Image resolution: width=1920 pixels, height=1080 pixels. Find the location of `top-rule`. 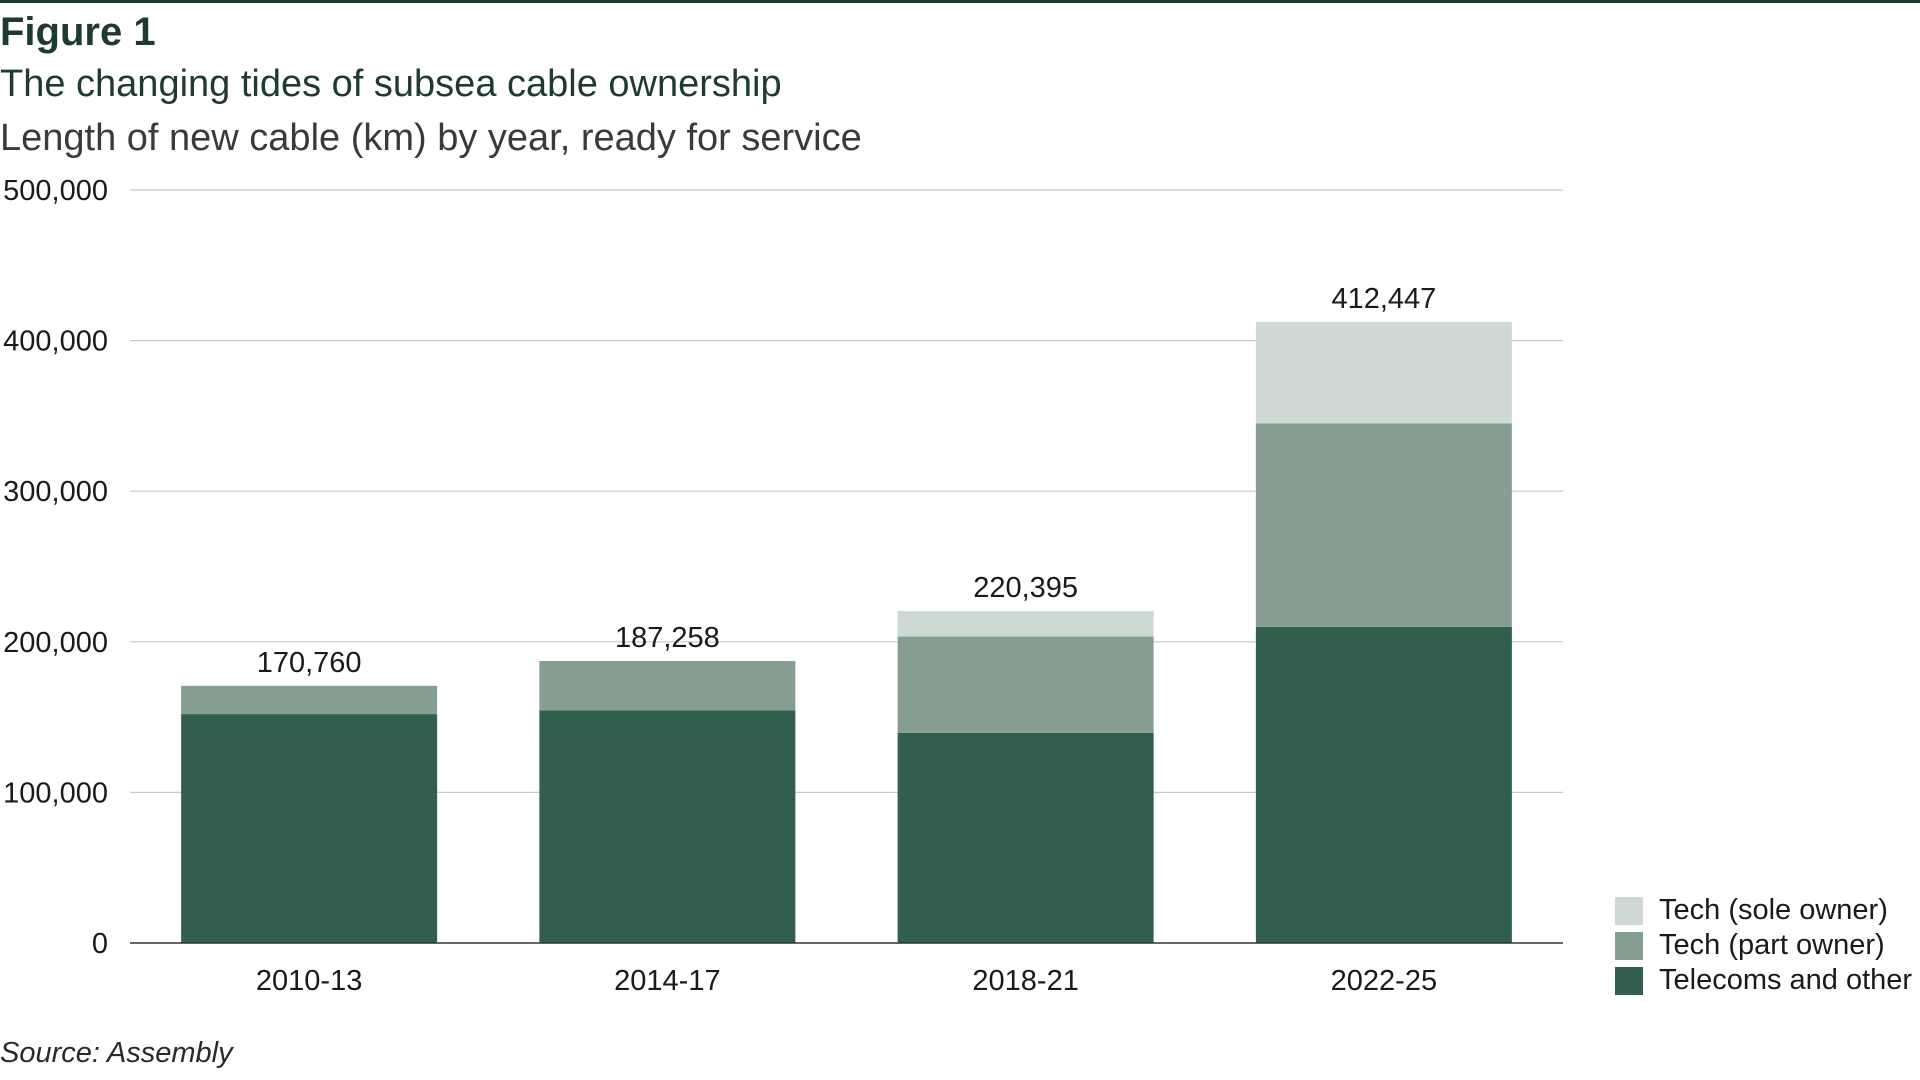

top-rule is located at coordinates (960, 1).